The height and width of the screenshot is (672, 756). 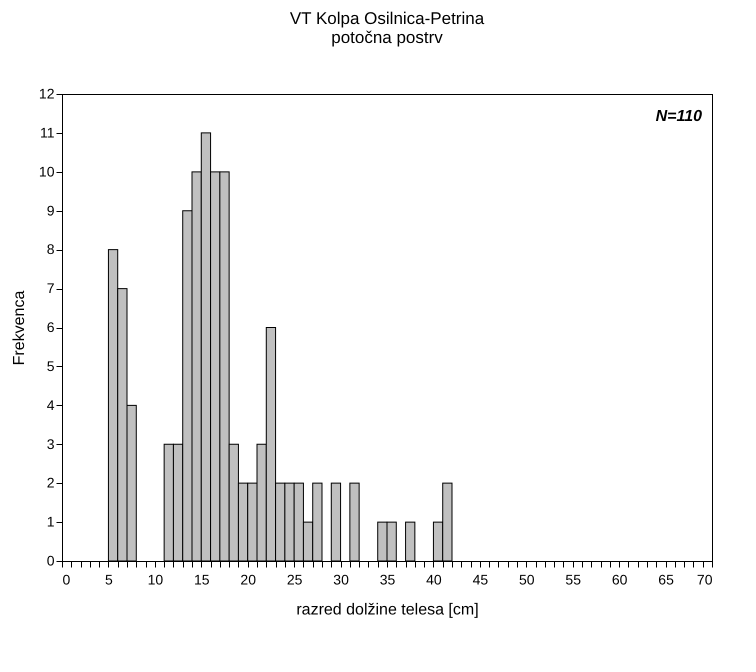 I want to click on x-tick-label: 20, so click(x=248, y=580).